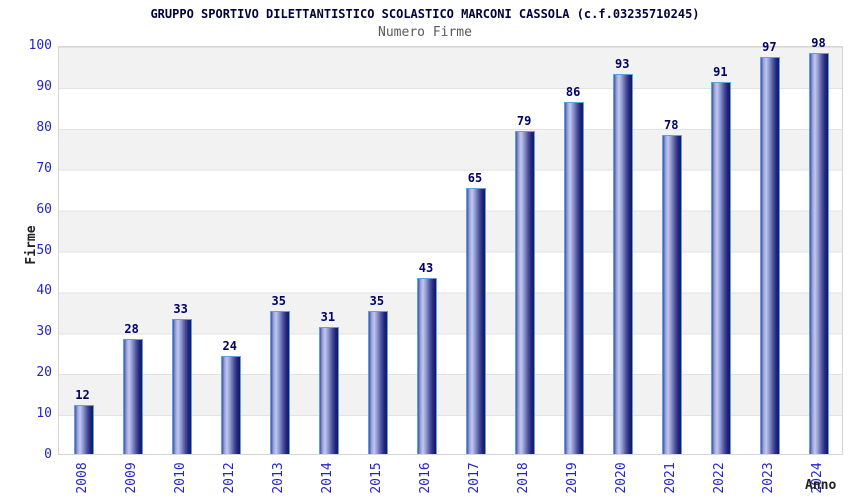 The height and width of the screenshot is (500, 850). I want to click on bar-value-label: 93, so click(622, 64).